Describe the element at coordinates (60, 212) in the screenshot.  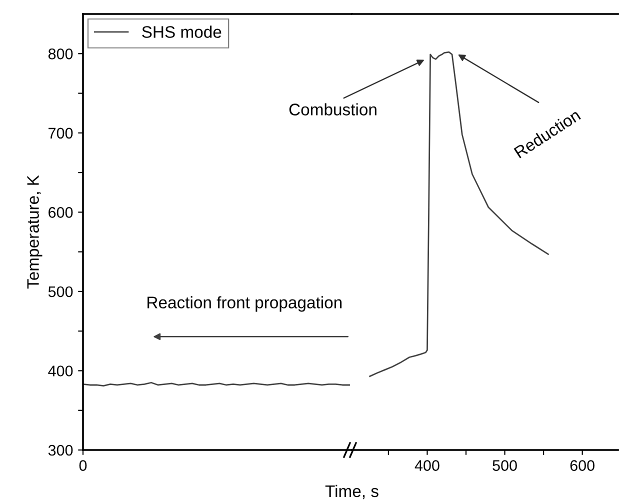
I see `y-tick-label: 600` at that location.